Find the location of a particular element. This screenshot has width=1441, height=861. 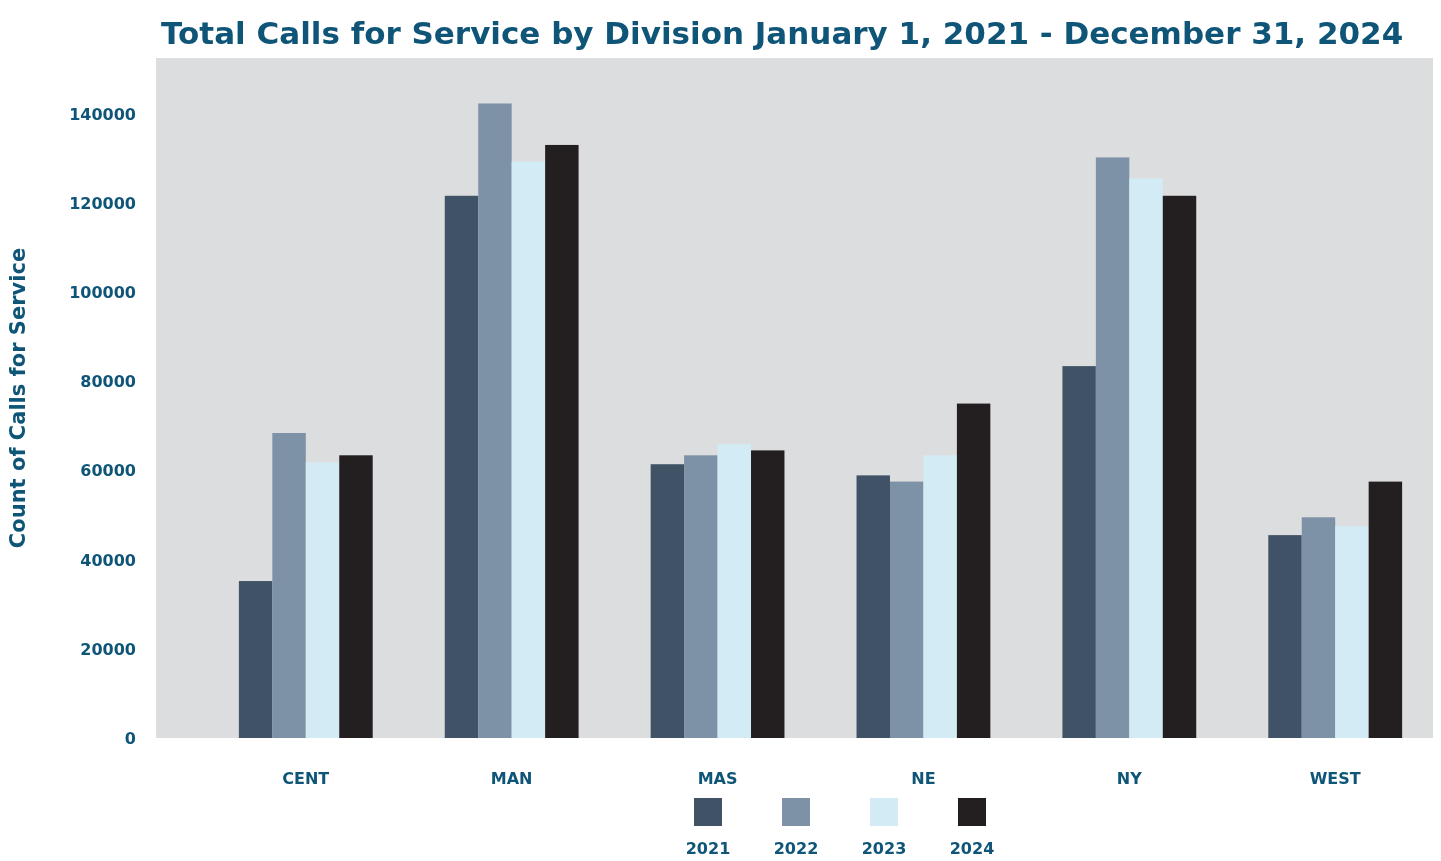

y-tick-label: 120000 is located at coordinates (102, 203).